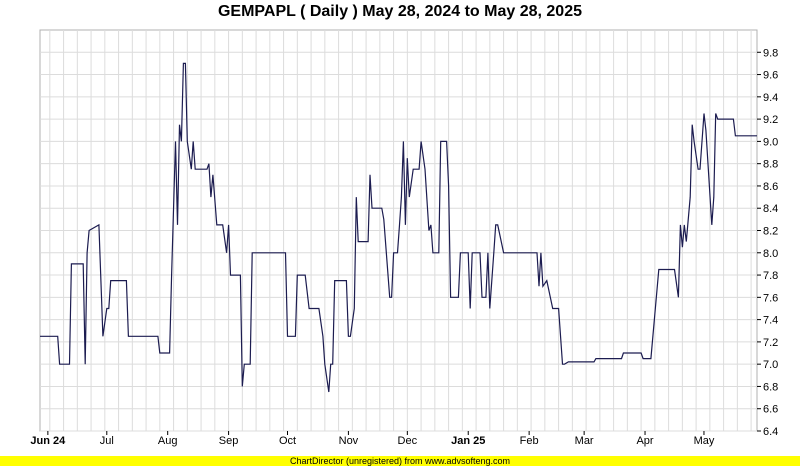 The height and width of the screenshot is (466, 800). What do you see at coordinates (168, 441) in the screenshot?
I see `x-tick-label: Aug` at bounding box center [168, 441].